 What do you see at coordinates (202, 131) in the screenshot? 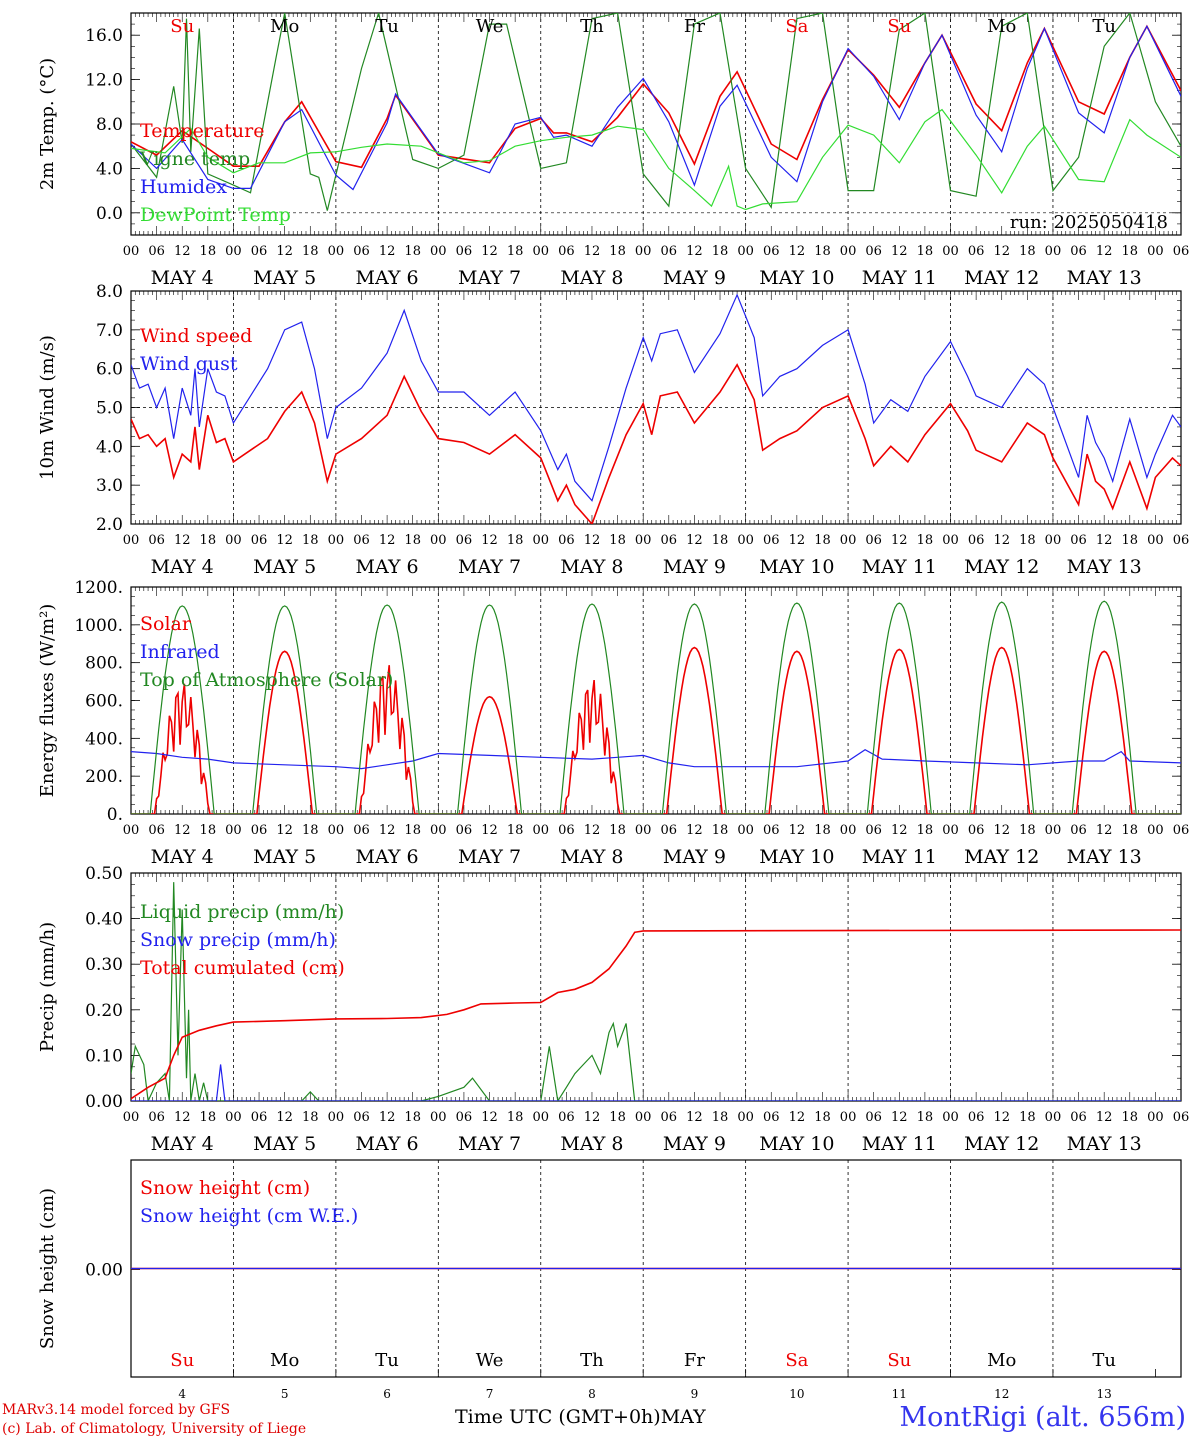
I see `legend-entry: Temperature` at bounding box center [202, 131].